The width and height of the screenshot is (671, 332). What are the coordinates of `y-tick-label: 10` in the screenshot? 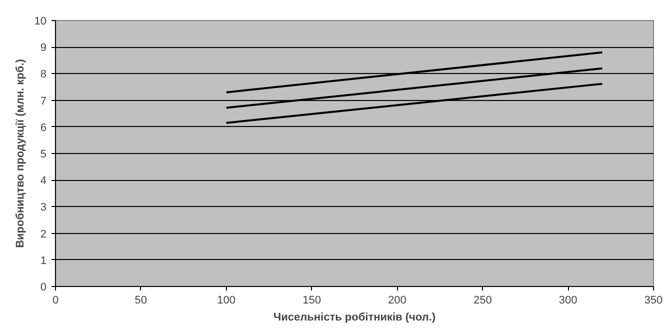 It's located at (40, 22).